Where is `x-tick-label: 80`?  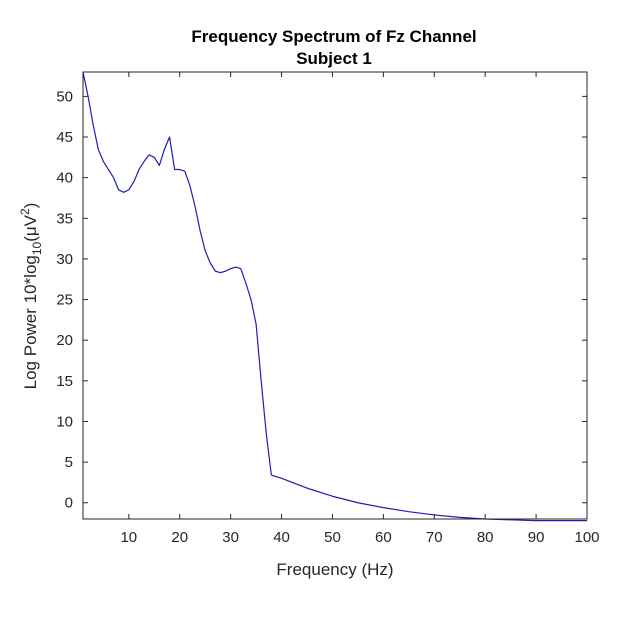
x-tick-label: 80 is located at coordinates (485, 537).